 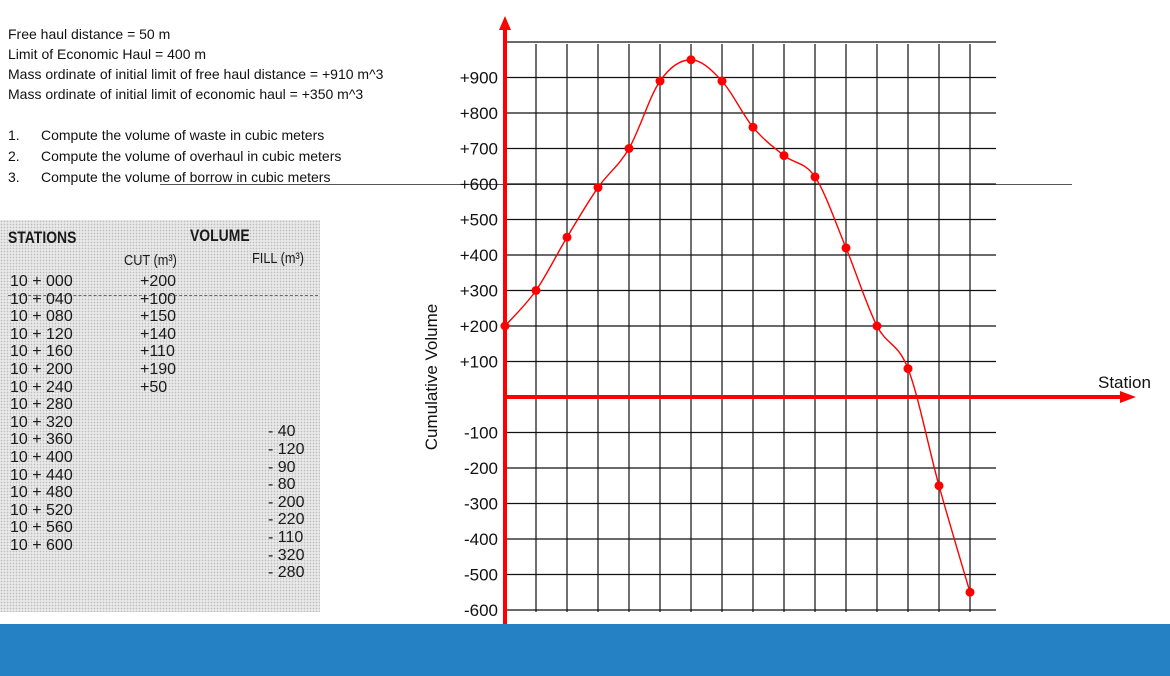 I want to click on station-cell: 10 + 320, so click(x=41, y=422).